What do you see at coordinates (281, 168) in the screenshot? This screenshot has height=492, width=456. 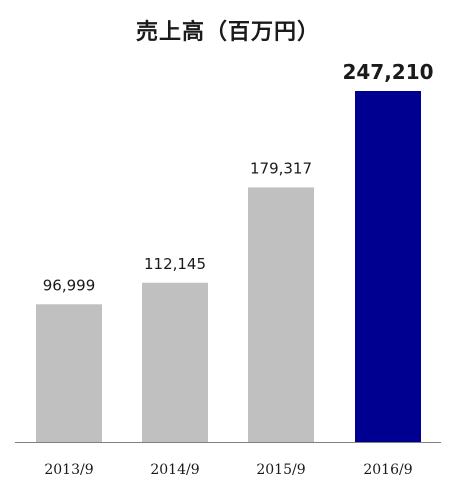 I see `data-label-2015-9: 179,317` at bounding box center [281, 168].